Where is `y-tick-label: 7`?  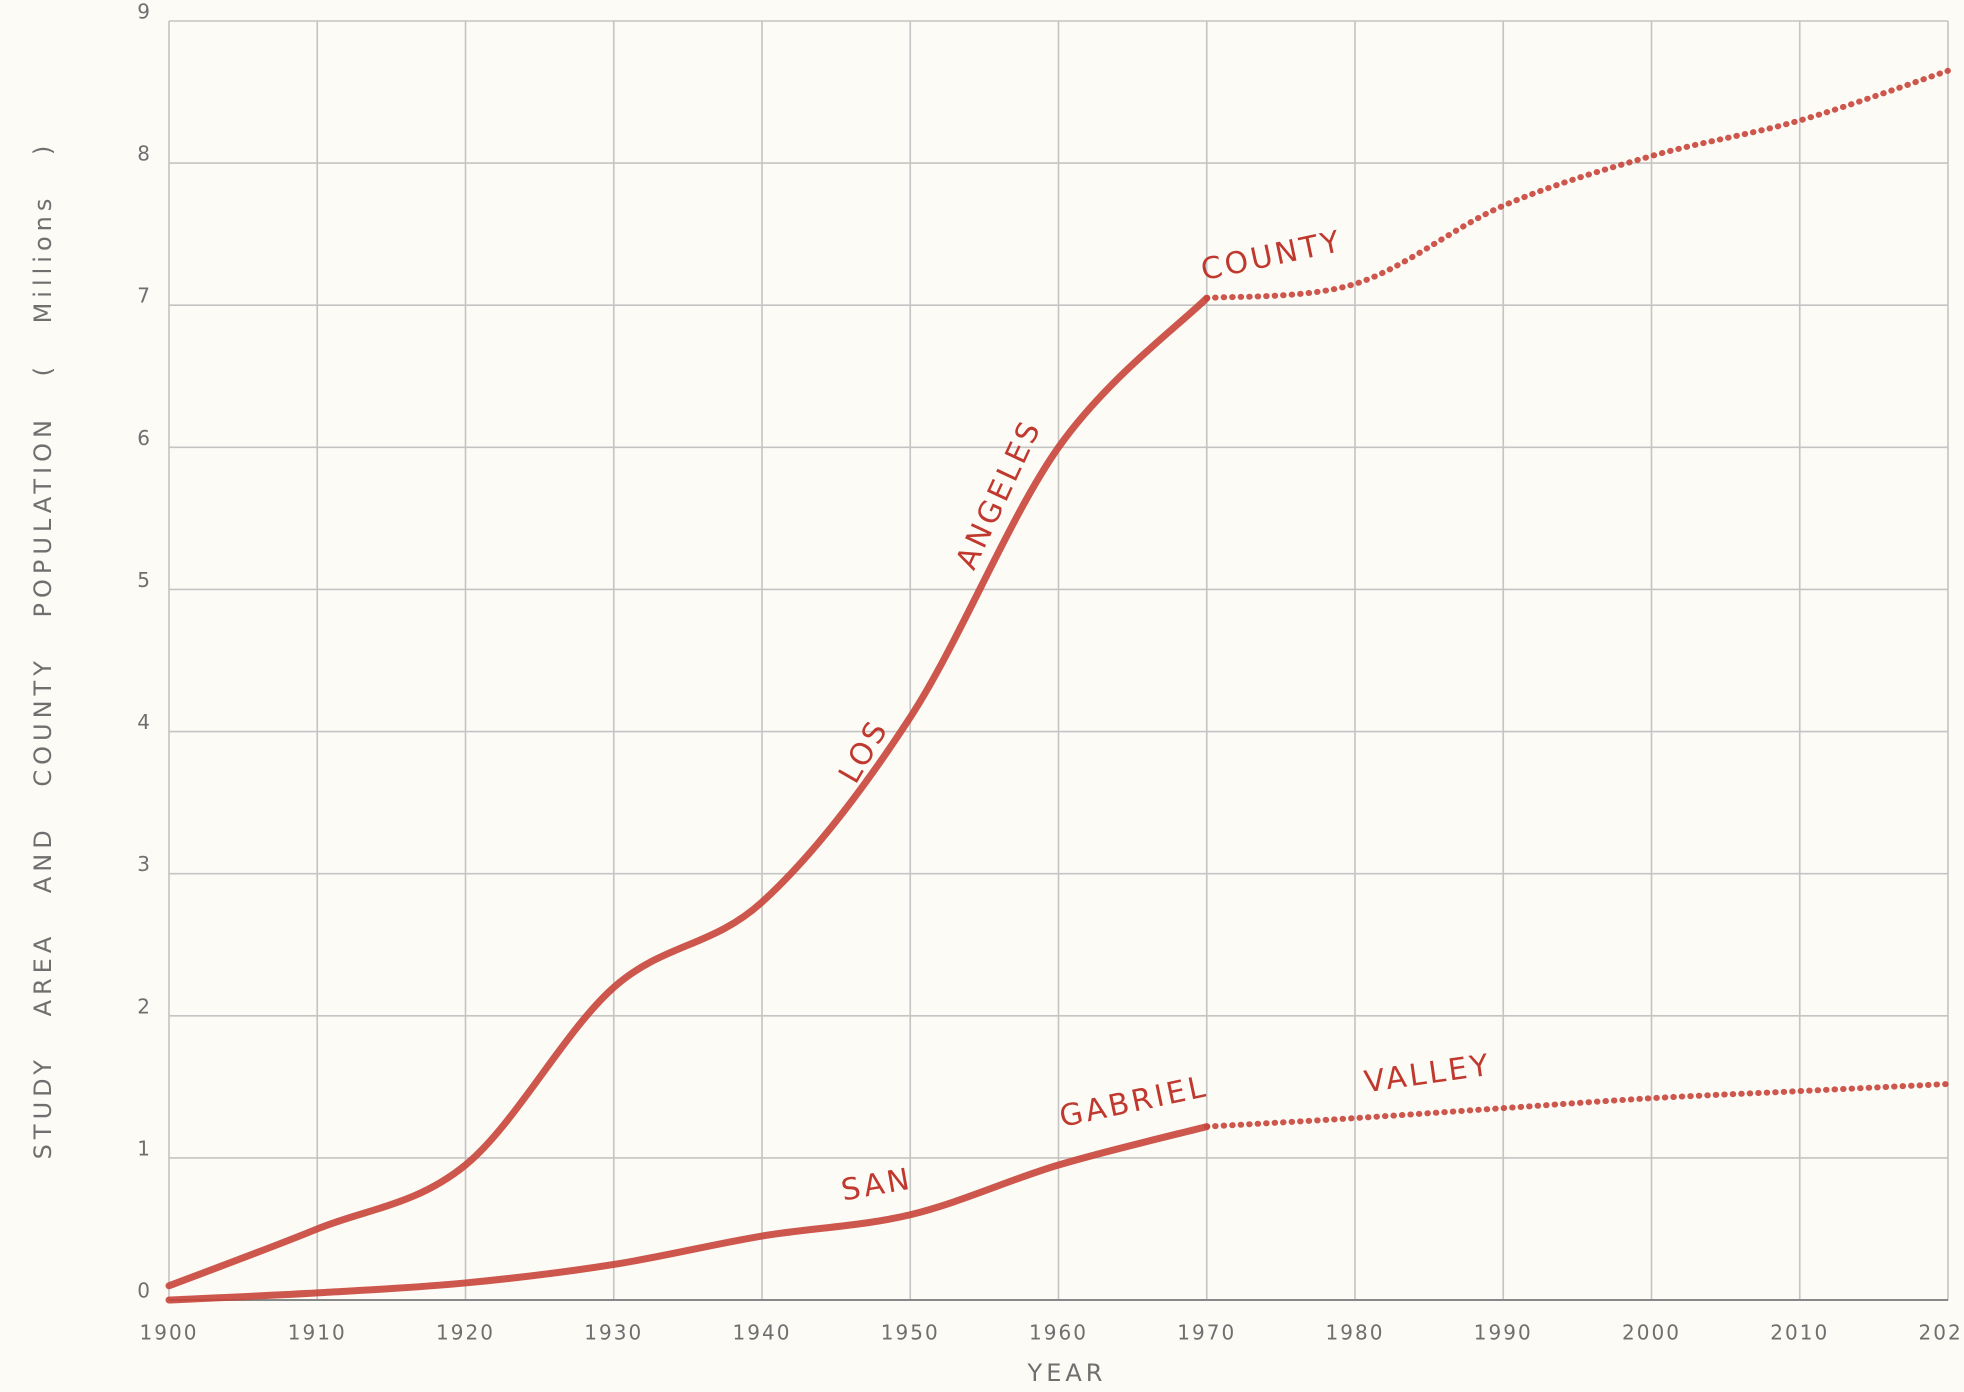 y-tick-label: 7 is located at coordinates (144, 296).